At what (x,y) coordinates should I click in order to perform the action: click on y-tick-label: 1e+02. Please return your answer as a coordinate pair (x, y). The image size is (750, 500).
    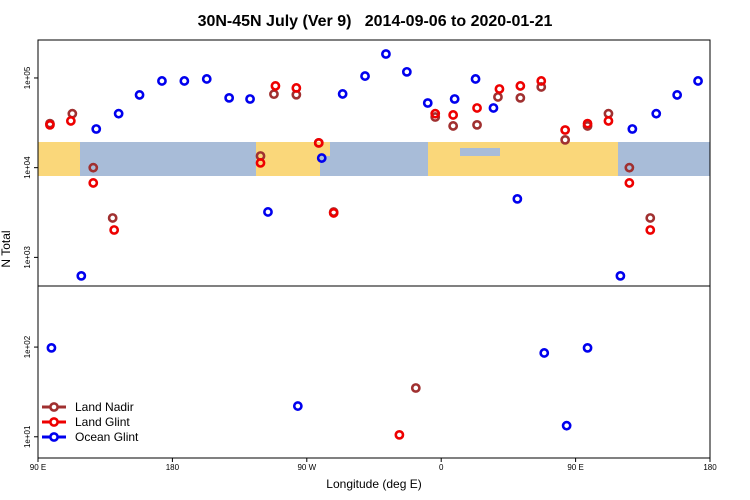
    Looking at the image, I should click on (27, 346).